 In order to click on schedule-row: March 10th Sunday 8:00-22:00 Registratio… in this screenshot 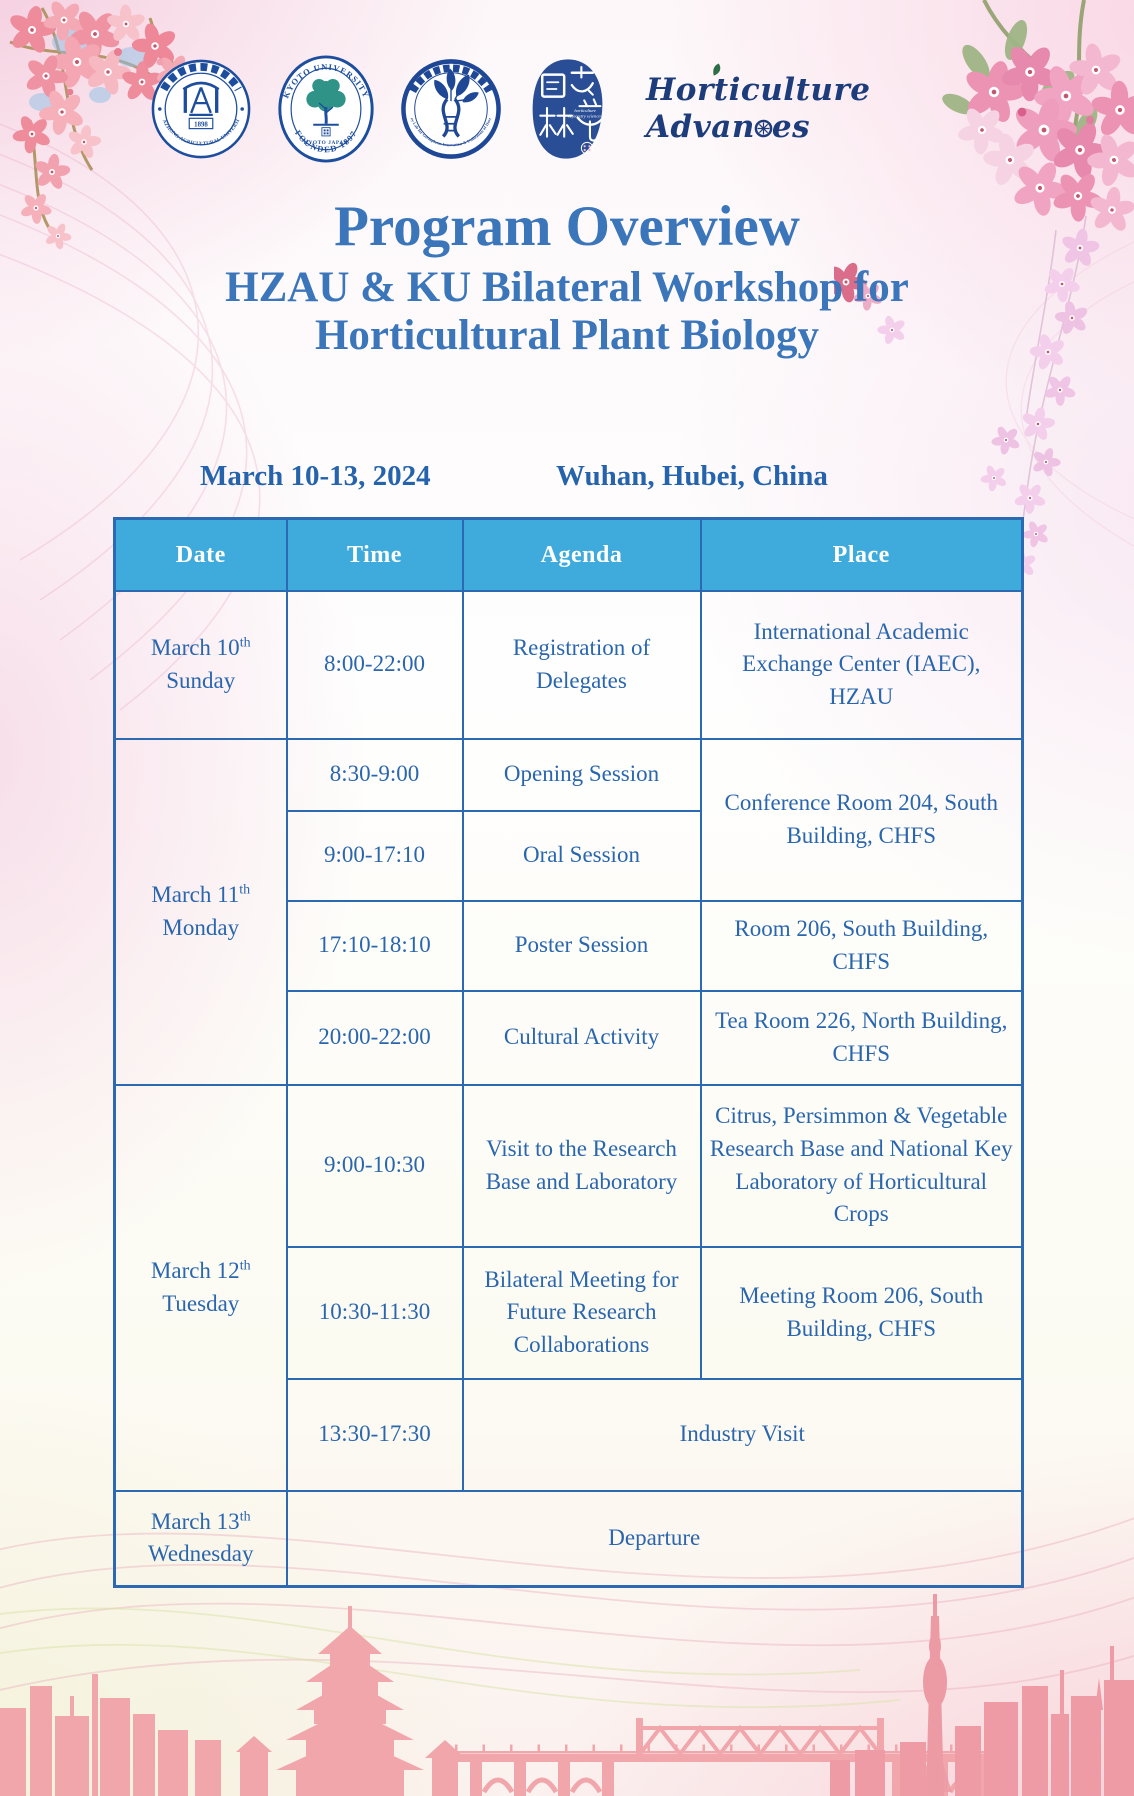, I will do `click(568, 664)`.